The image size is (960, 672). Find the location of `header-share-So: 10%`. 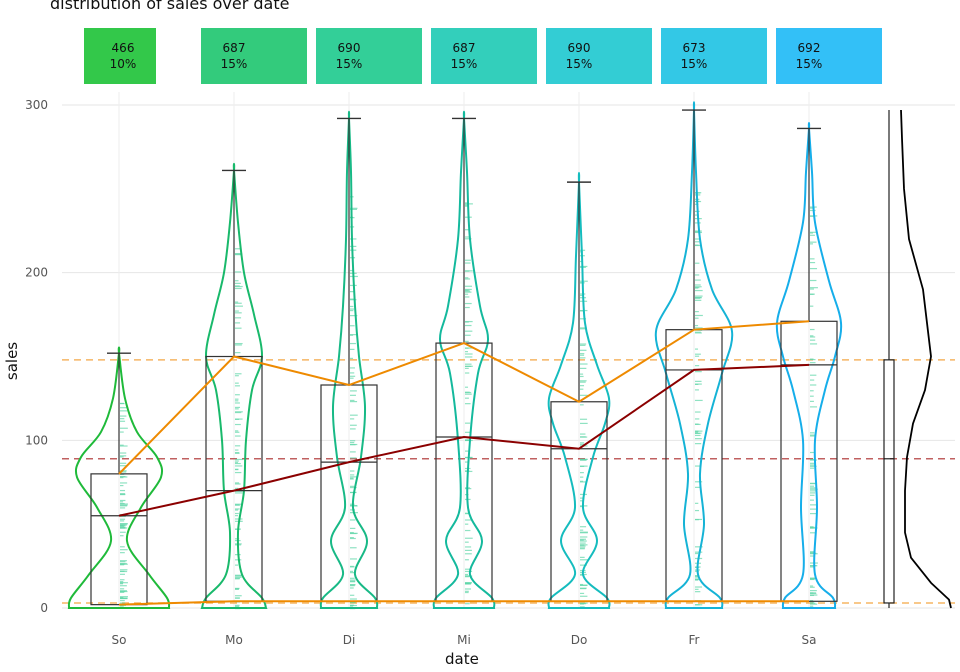

header-share-So: 10% is located at coordinates (123, 64).